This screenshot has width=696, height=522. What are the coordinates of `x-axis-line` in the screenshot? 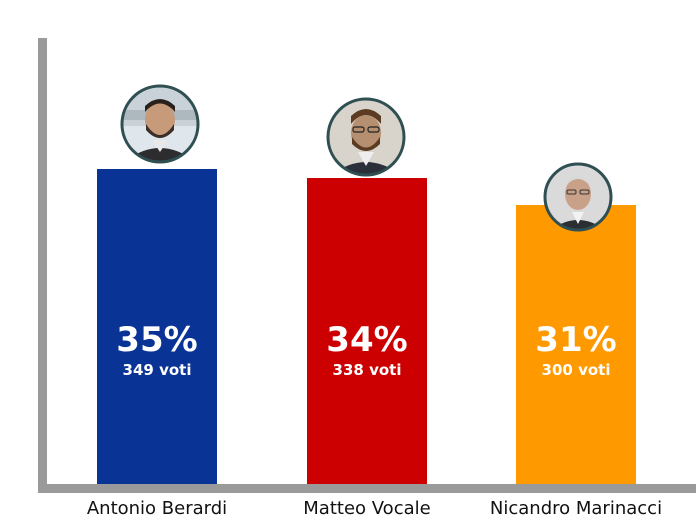 It's located at (367, 488).